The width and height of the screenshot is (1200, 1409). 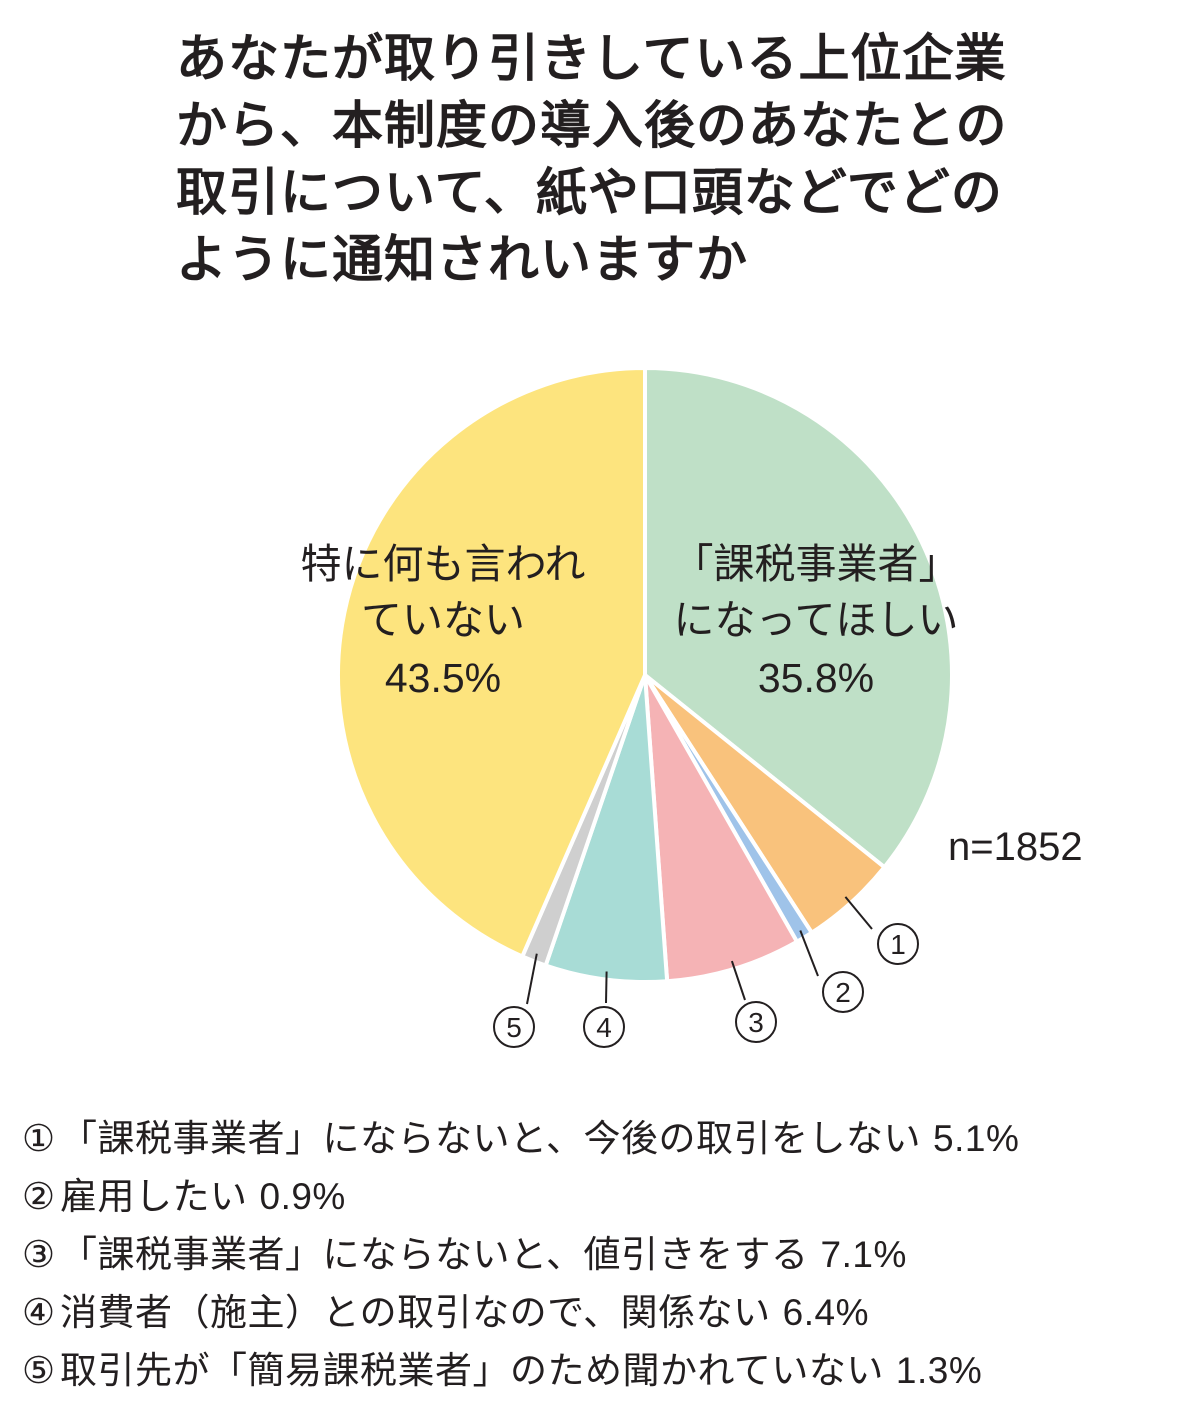 I want to click on slice-label-none-1: 特に何も言われ, so click(x=443, y=564).